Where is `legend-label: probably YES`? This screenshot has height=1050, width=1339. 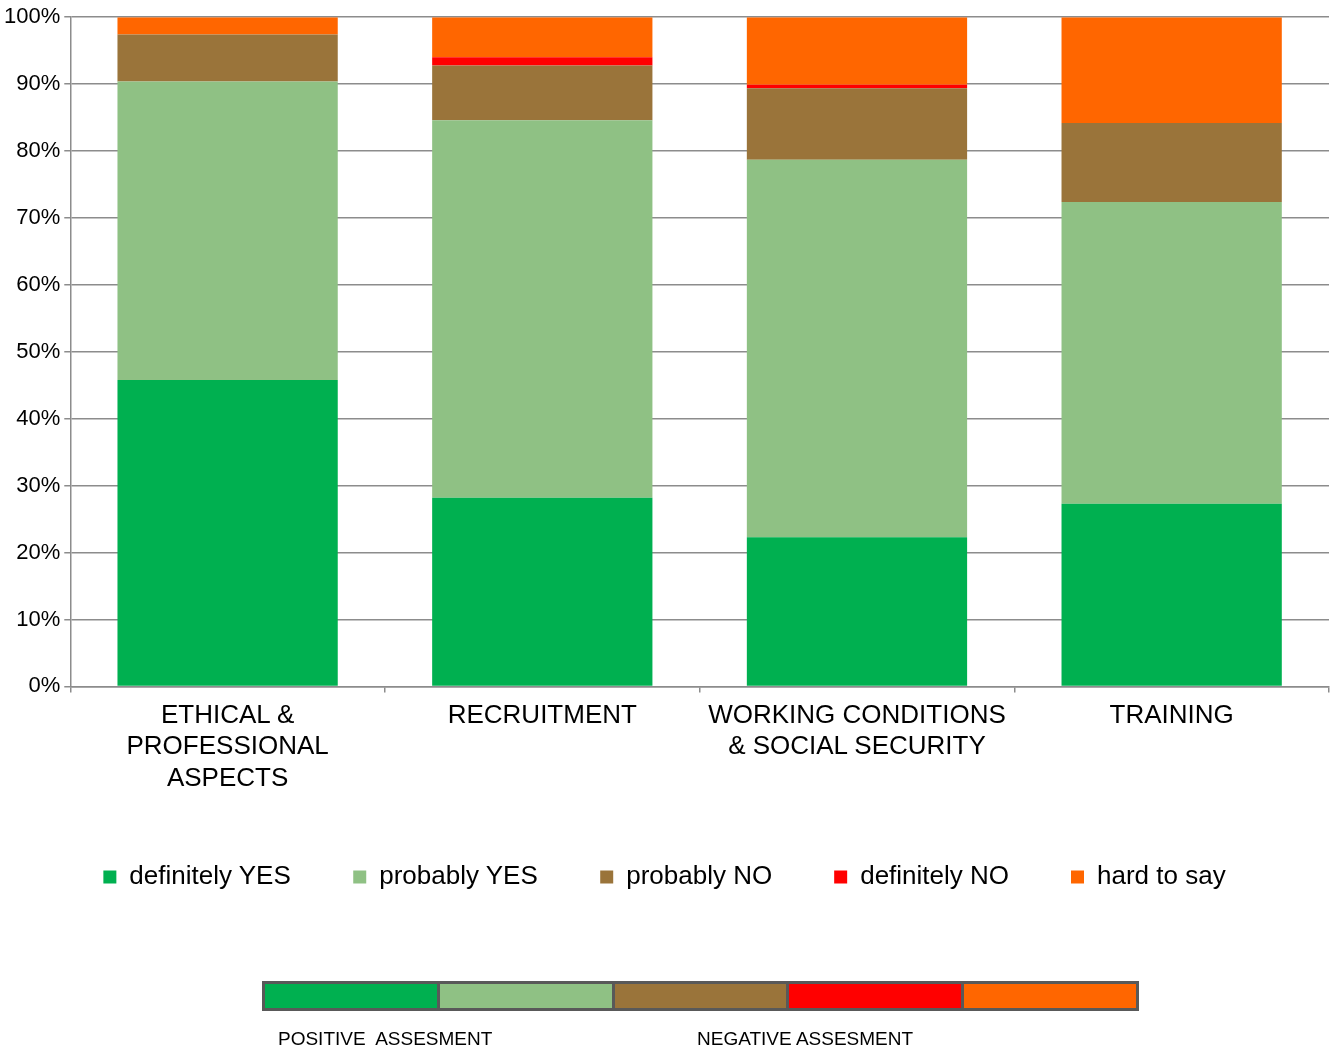
legend-label: probably YES is located at coordinates (458, 875).